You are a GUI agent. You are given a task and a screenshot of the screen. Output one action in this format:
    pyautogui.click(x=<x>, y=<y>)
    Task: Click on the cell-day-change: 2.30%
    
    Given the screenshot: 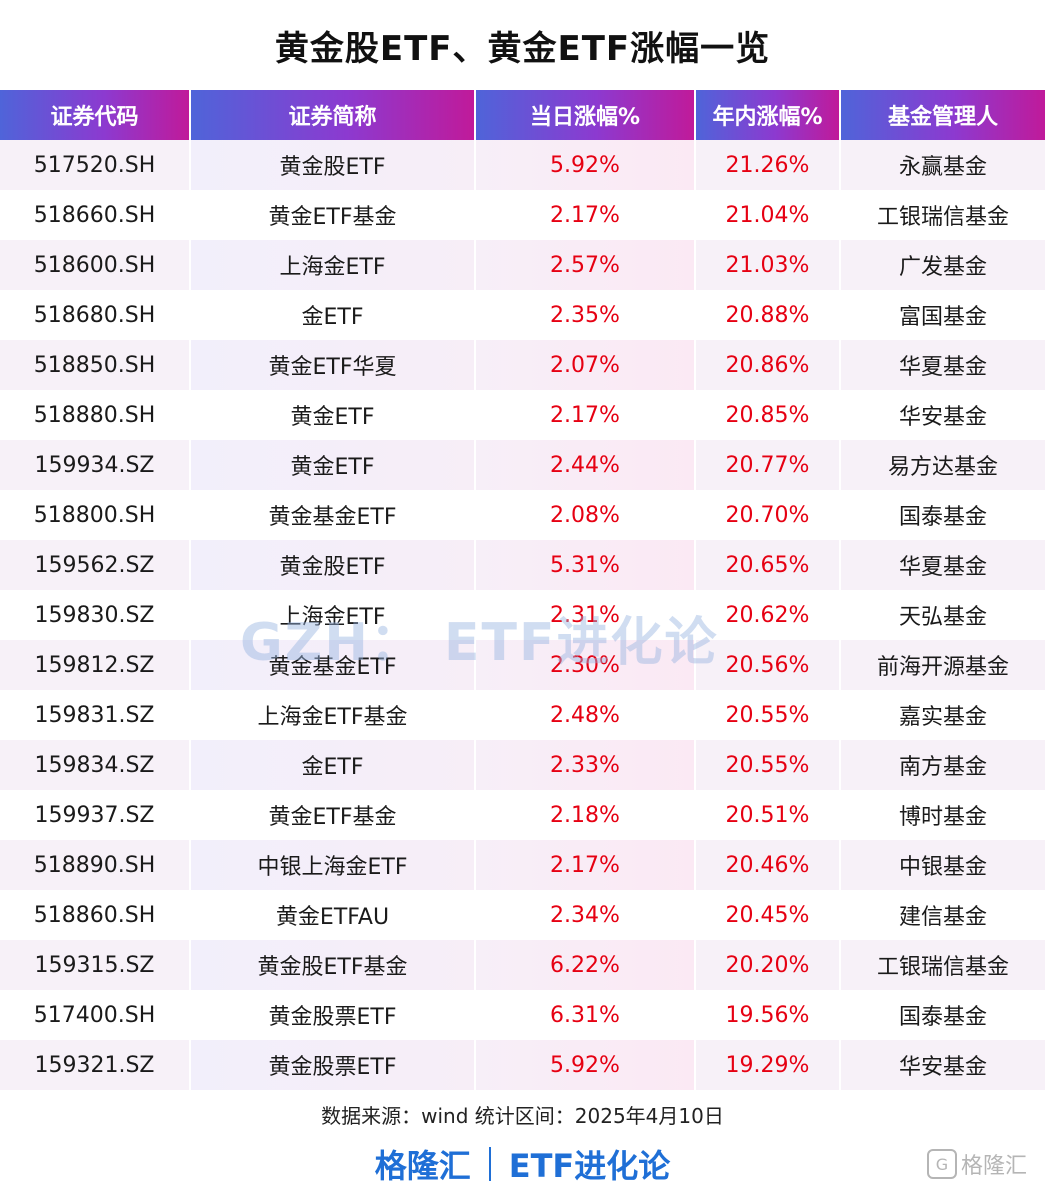 What is the action you would take?
    pyautogui.click(x=585, y=665)
    